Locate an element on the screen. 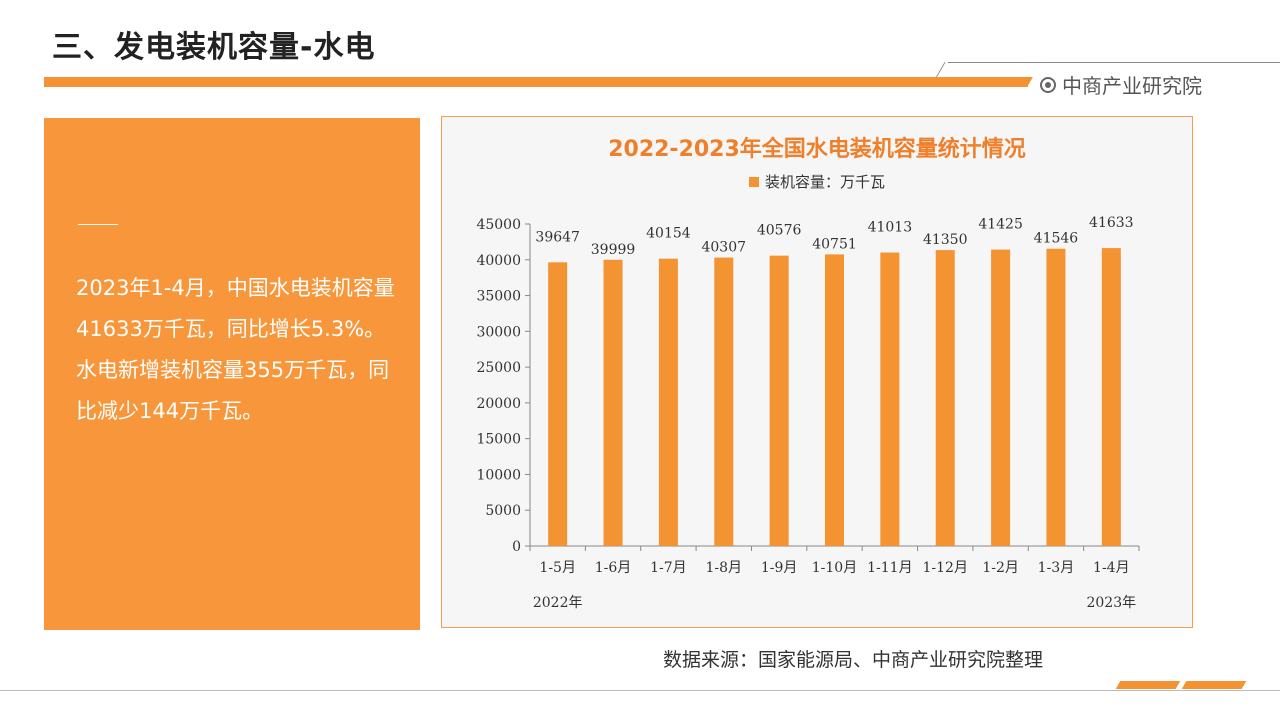 The height and width of the screenshot is (720, 1280). data-label: 40576 is located at coordinates (779, 231).